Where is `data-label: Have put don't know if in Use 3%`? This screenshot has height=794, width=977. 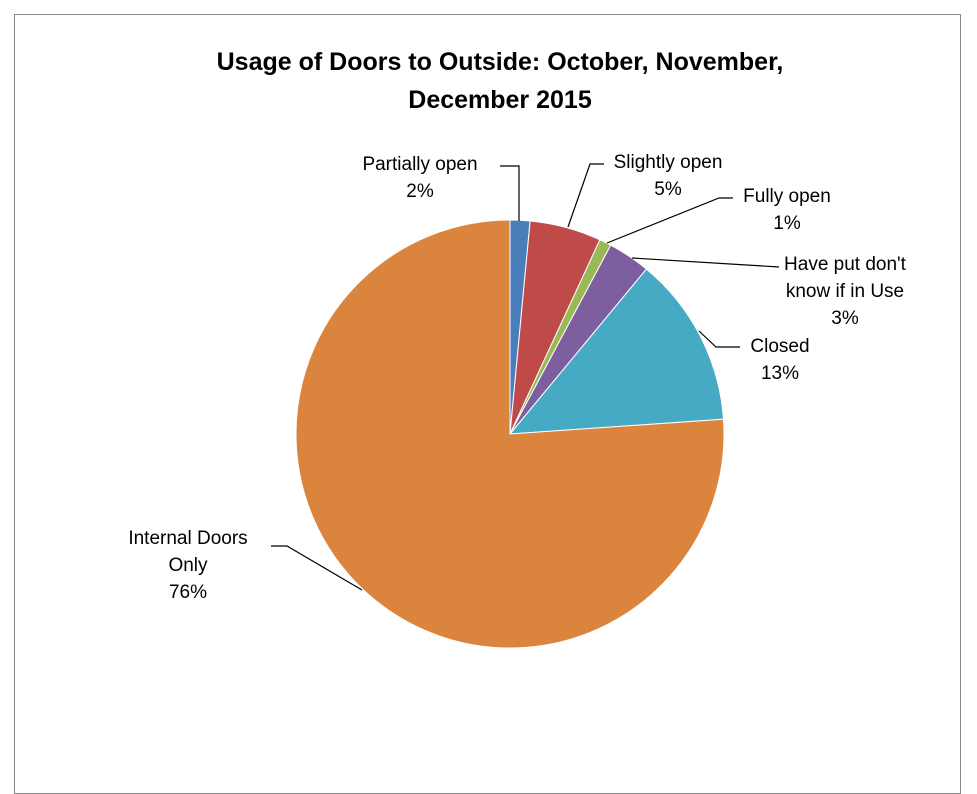 data-label: Have put don't know if in Use 3% is located at coordinates (845, 291).